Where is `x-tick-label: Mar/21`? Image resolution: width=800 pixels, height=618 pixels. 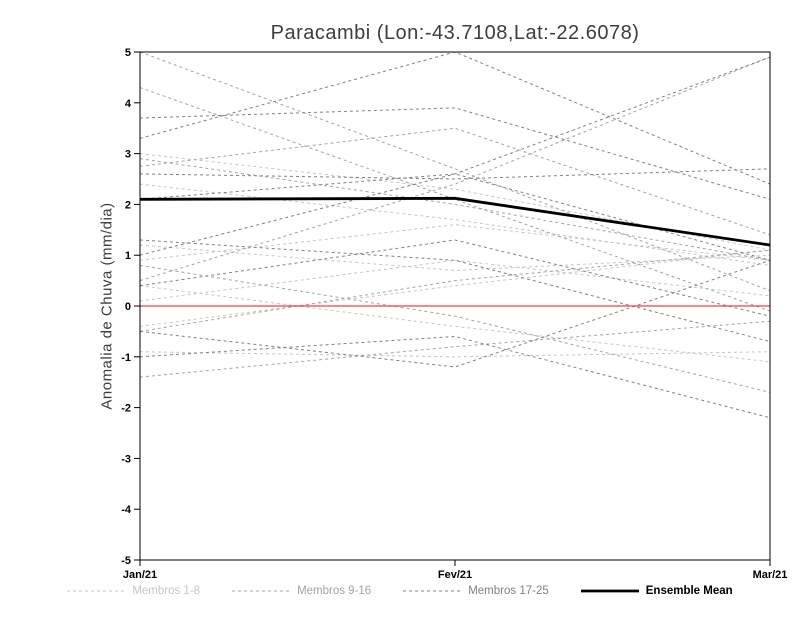
x-tick-label: Mar/21 is located at coordinates (770, 575).